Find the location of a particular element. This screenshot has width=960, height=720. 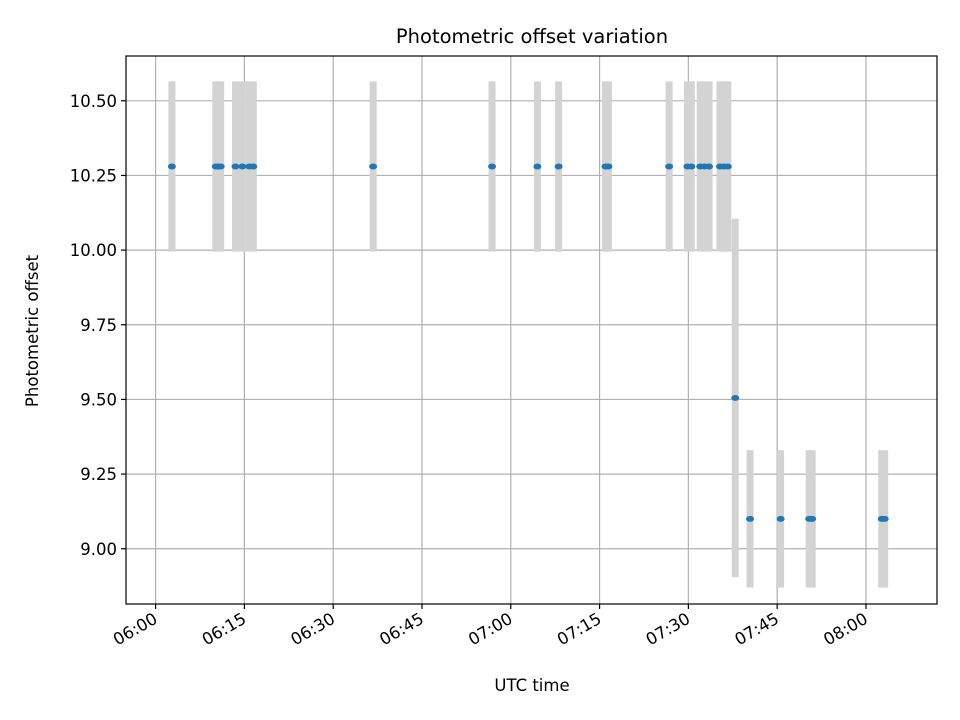

x-tick-label: 08:00 is located at coordinates (845, 629).